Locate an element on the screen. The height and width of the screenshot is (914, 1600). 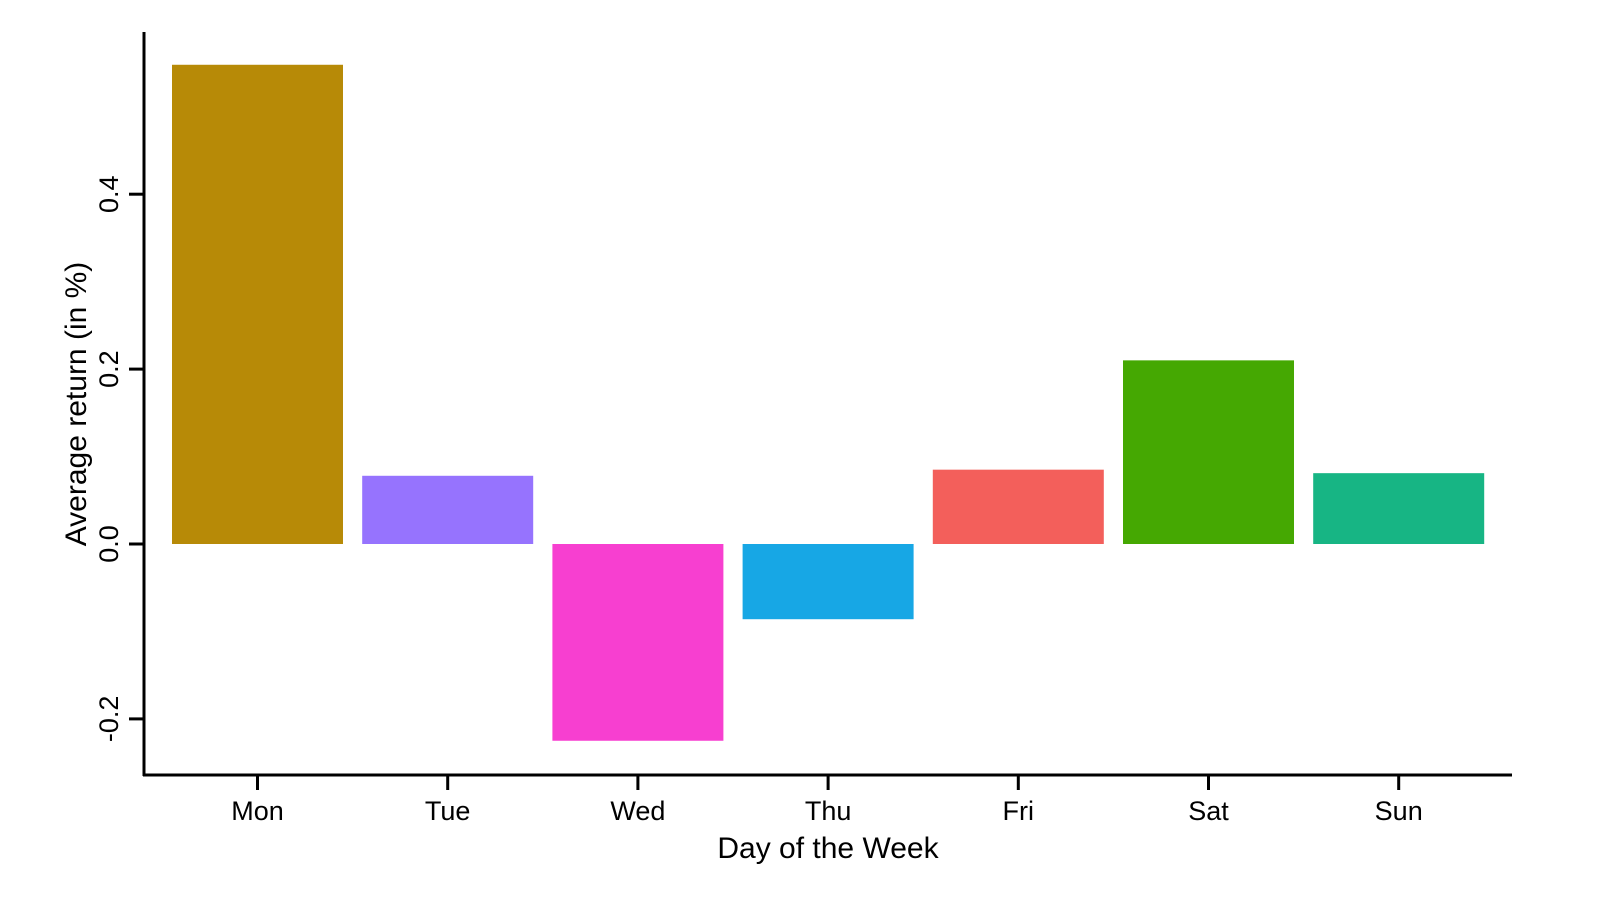
y-tick-label: 0.2 is located at coordinates (109, 369).